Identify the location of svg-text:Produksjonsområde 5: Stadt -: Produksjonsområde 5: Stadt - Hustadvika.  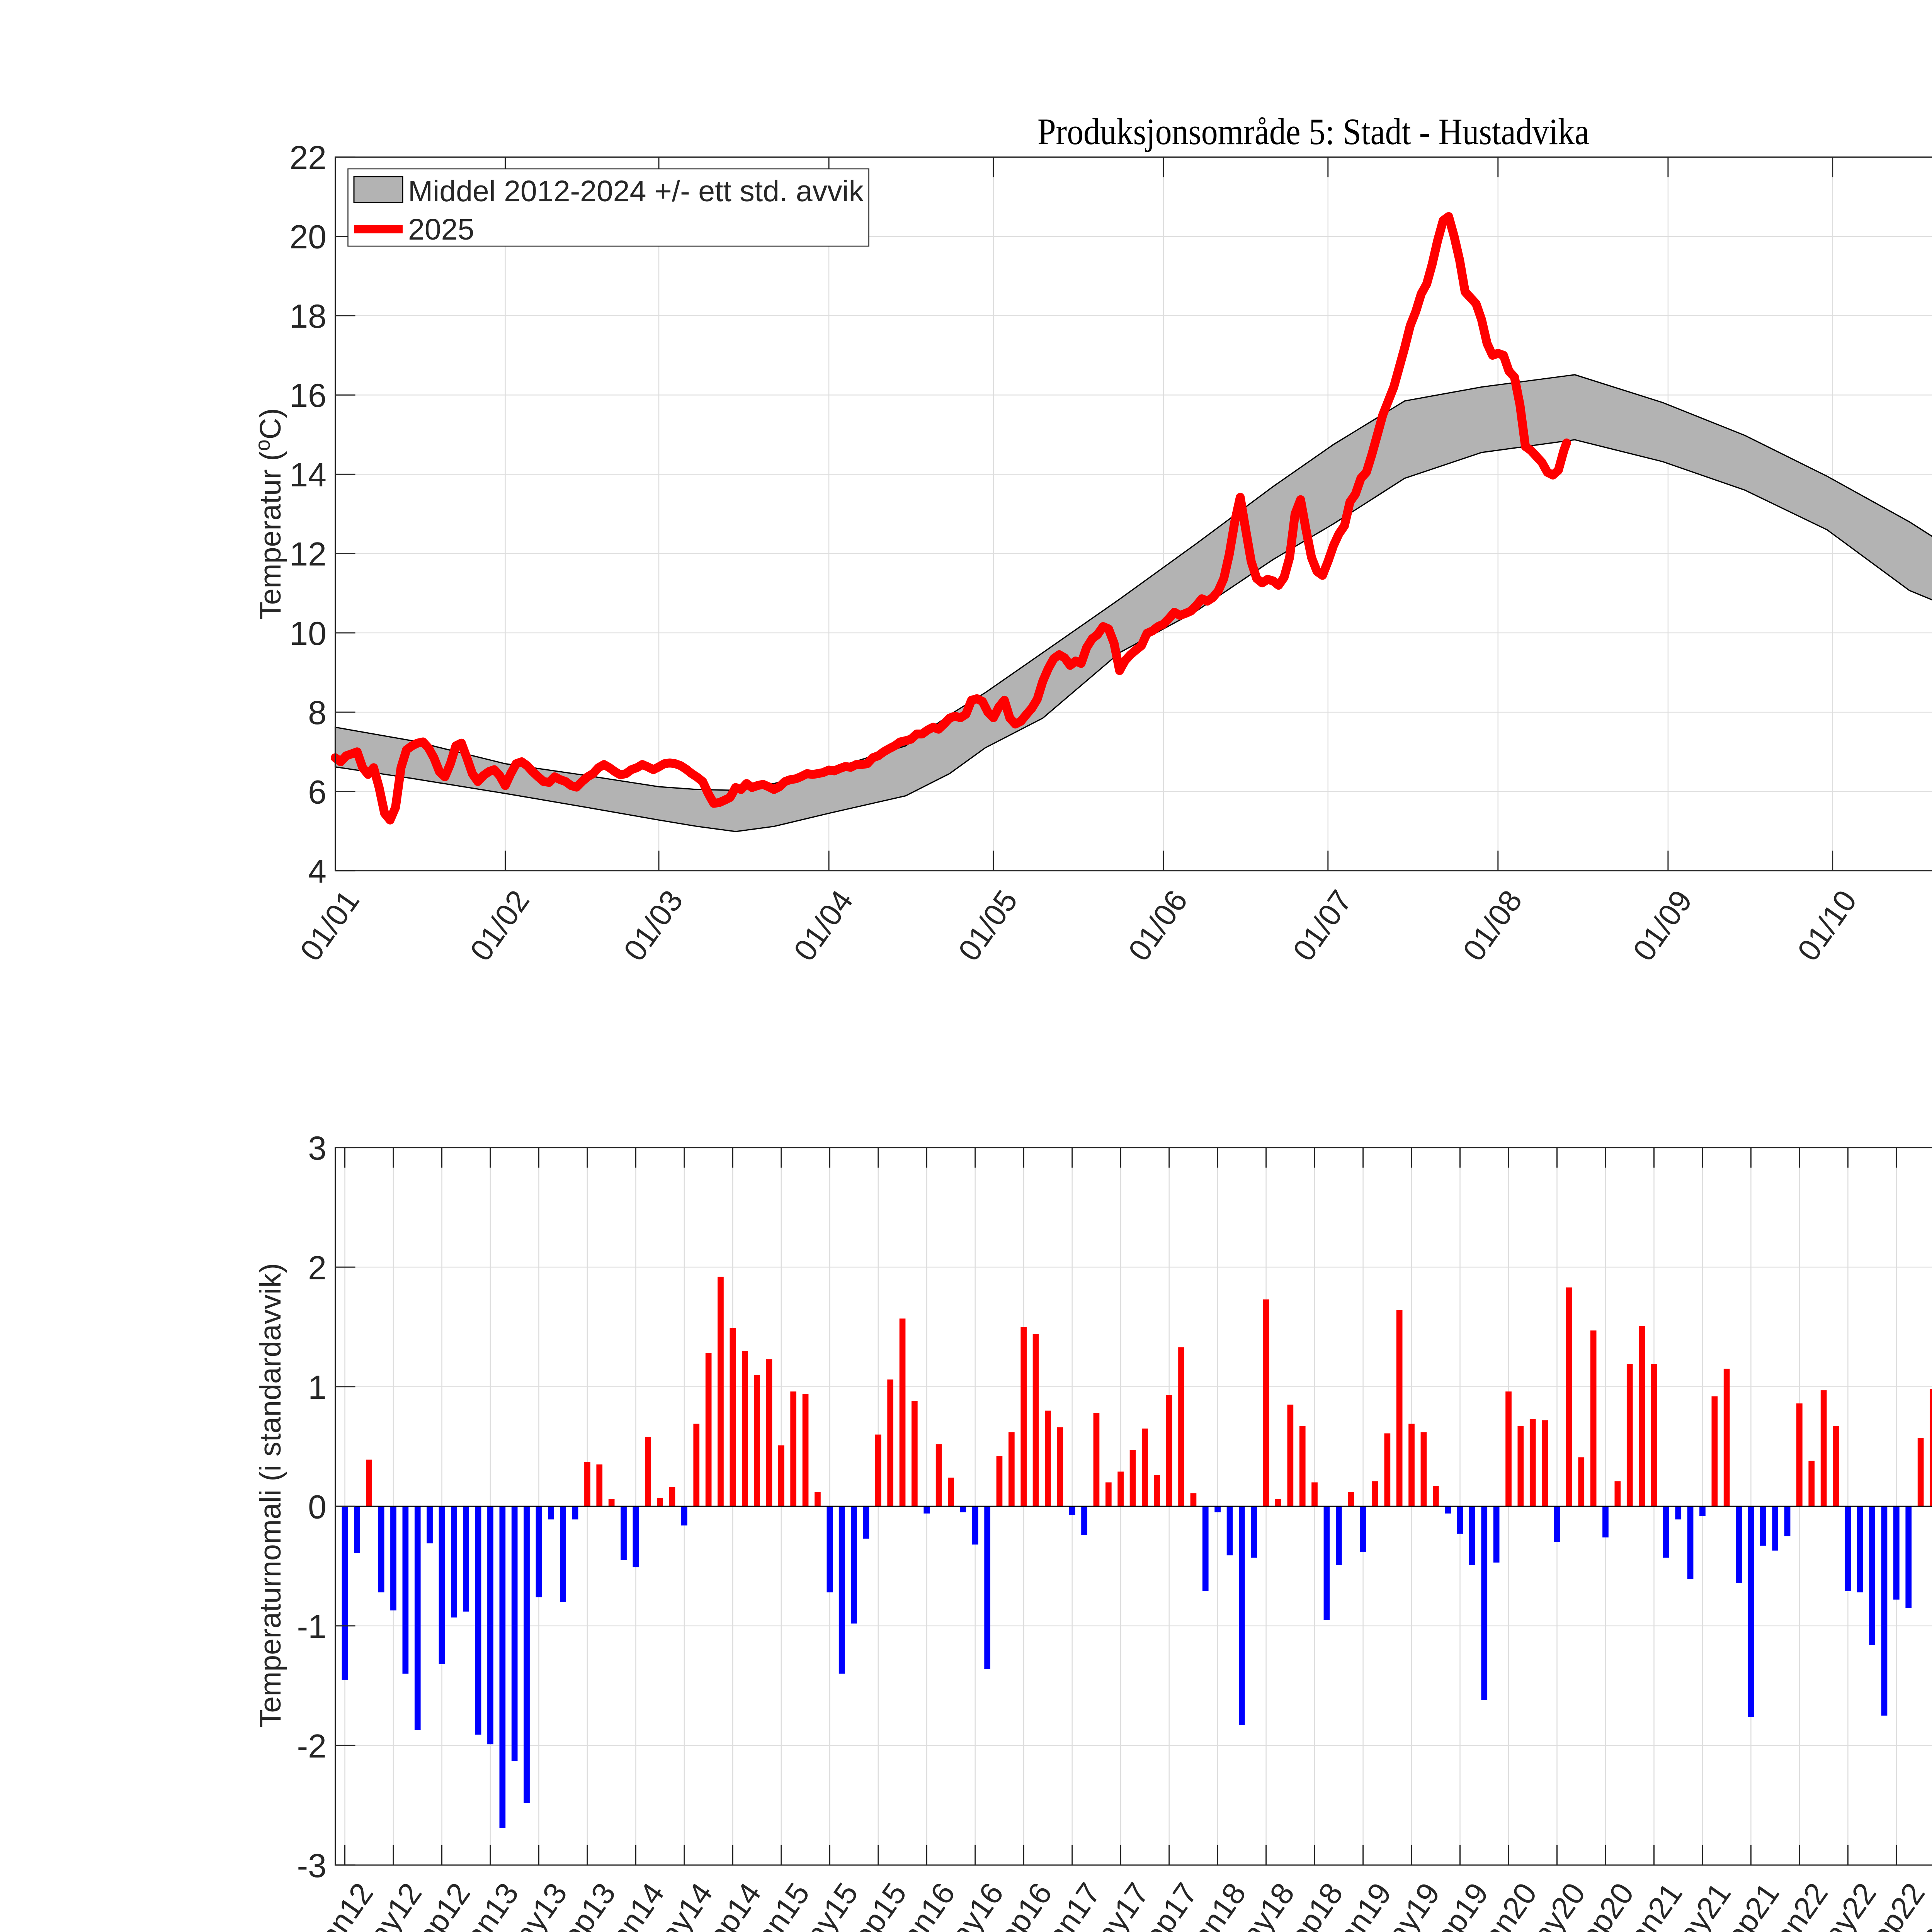
(1313, 131).